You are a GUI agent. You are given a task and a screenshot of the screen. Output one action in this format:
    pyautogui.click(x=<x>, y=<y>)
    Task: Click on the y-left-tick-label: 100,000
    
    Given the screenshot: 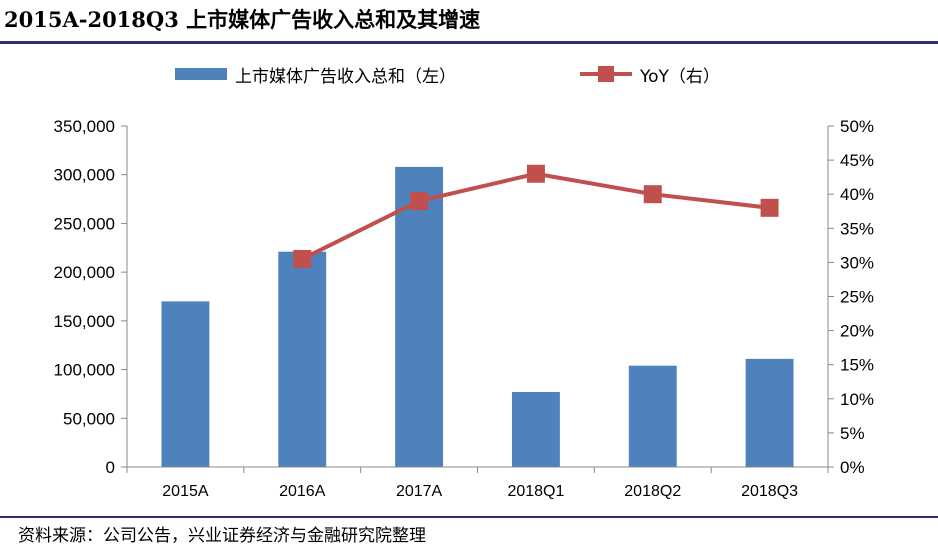 What is the action you would take?
    pyautogui.click(x=84, y=370)
    